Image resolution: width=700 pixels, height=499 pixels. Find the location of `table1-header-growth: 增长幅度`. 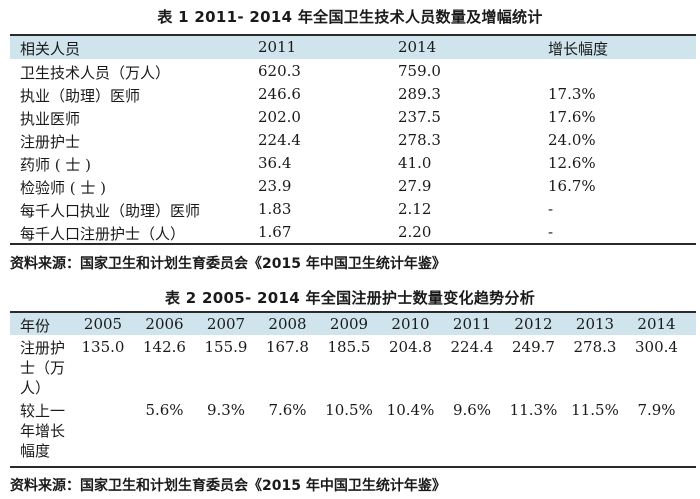

table1-header-growth: 增长幅度 is located at coordinates (578, 49).